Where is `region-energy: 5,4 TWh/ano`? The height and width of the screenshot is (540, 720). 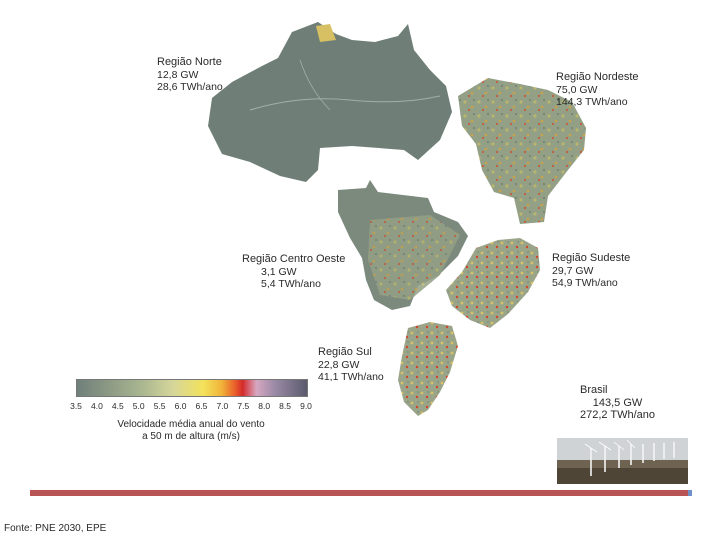 region-energy: 5,4 TWh/ano is located at coordinates (291, 284).